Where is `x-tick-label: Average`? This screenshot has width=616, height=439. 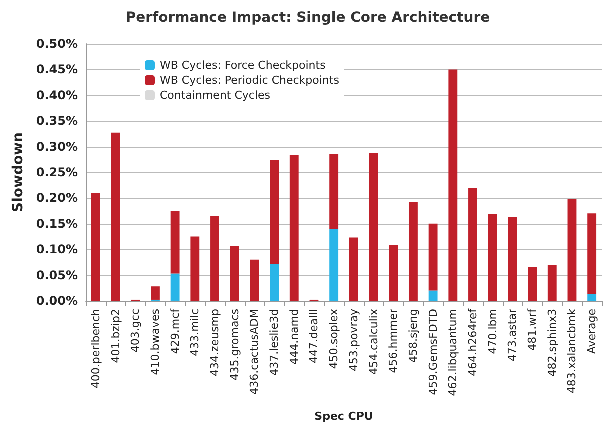
x-tick-label: Average is located at coordinates (592, 331).